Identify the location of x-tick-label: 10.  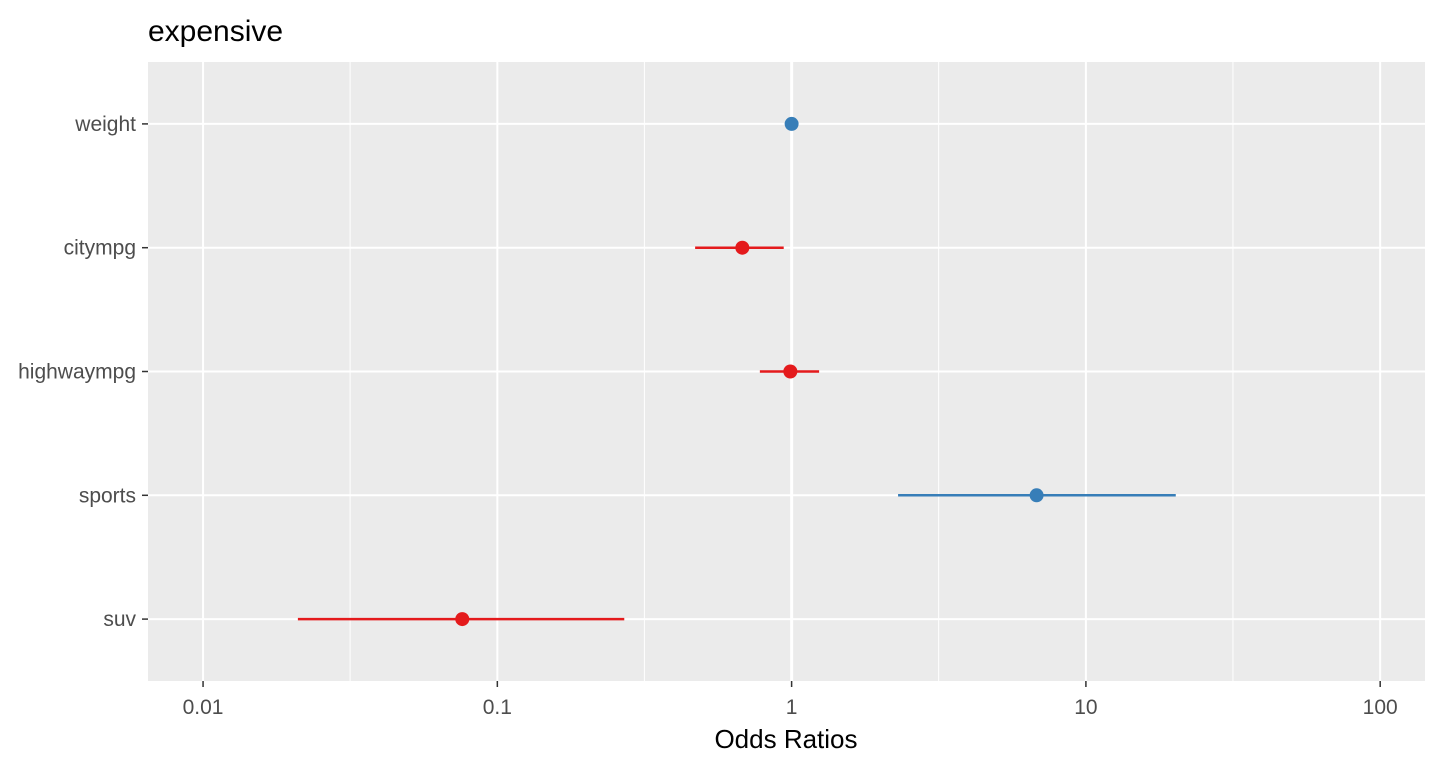
(1085, 707).